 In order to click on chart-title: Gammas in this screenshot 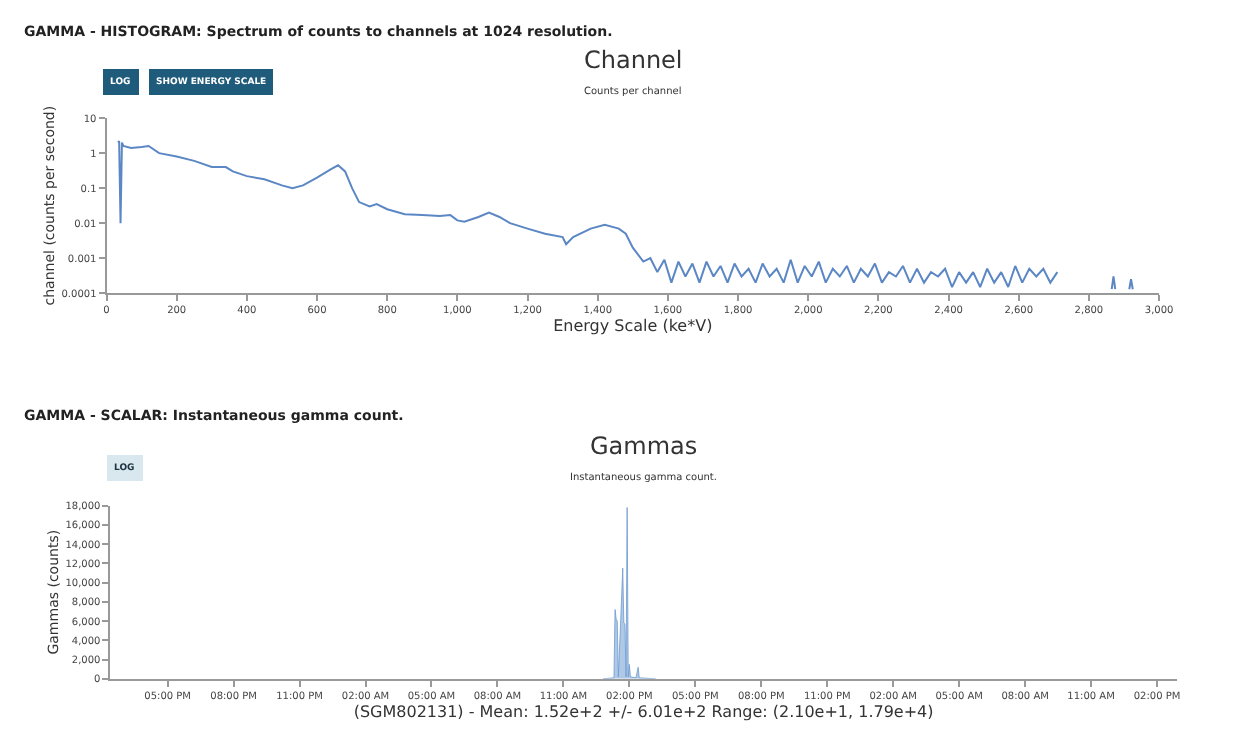, I will do `click(644, 446)`.